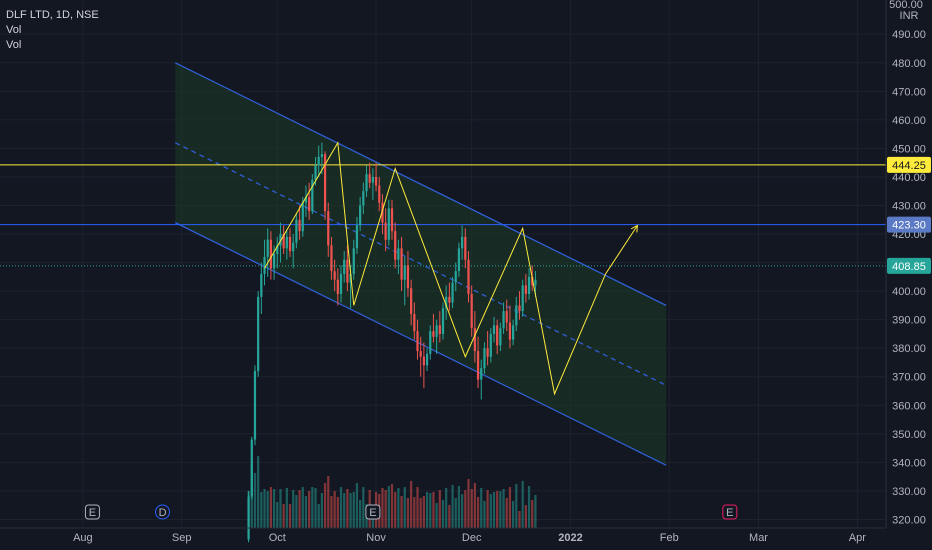 The width and height of the screenshot is (932, 550). Describe the element at coordinates (909, 64) in the screenshot. I see `price-tick-label: 480.00` at that location.